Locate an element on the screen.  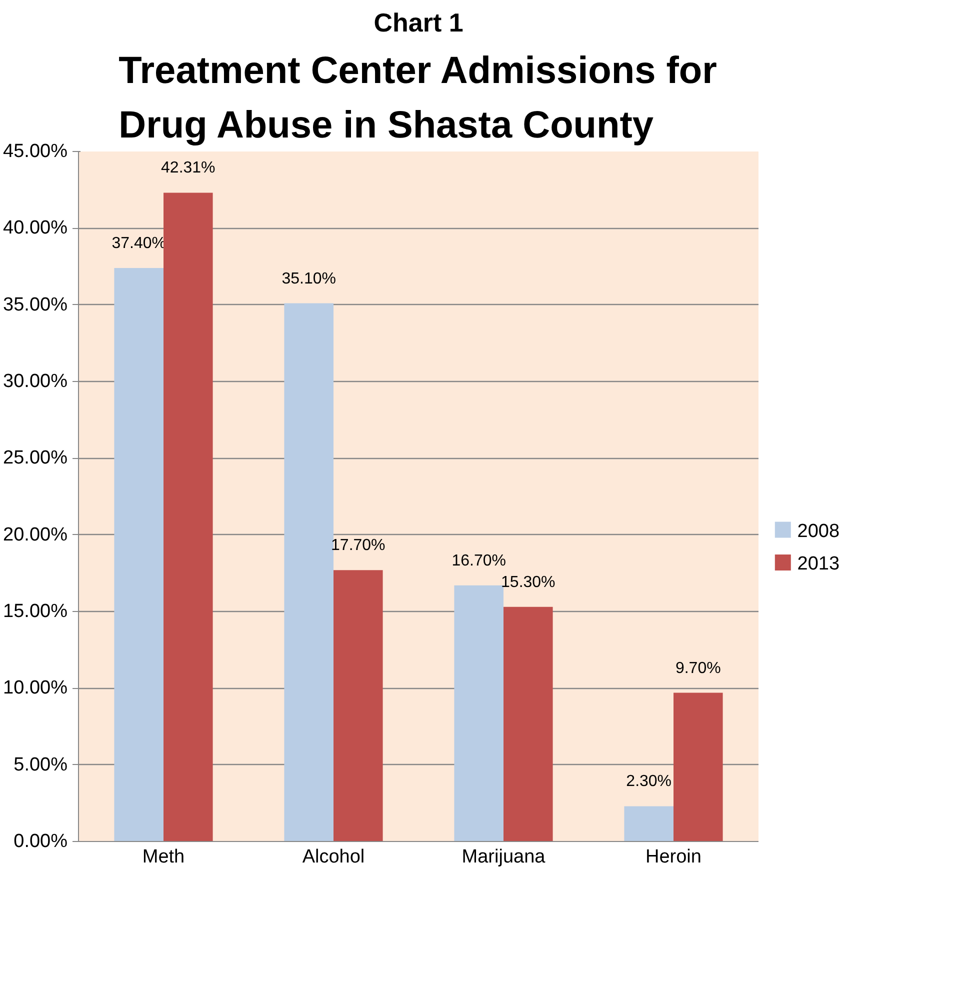
data-label: 37.40% is located at coordinates (139, 243).